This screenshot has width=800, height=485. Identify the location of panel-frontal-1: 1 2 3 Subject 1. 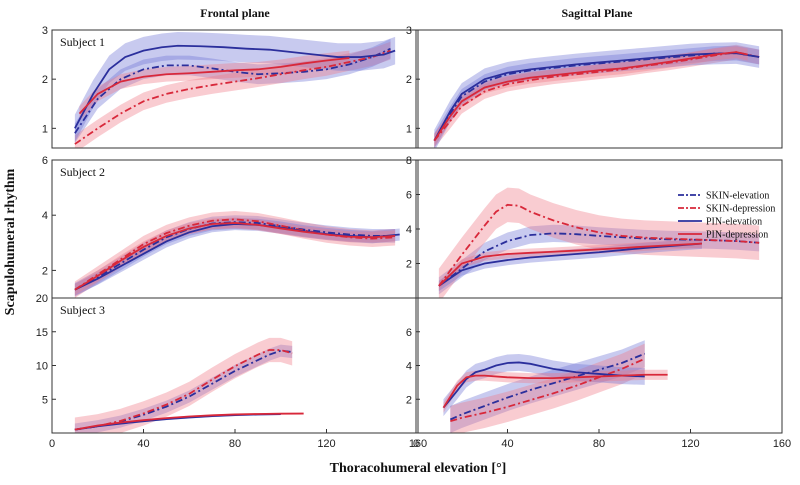
(230, 87).